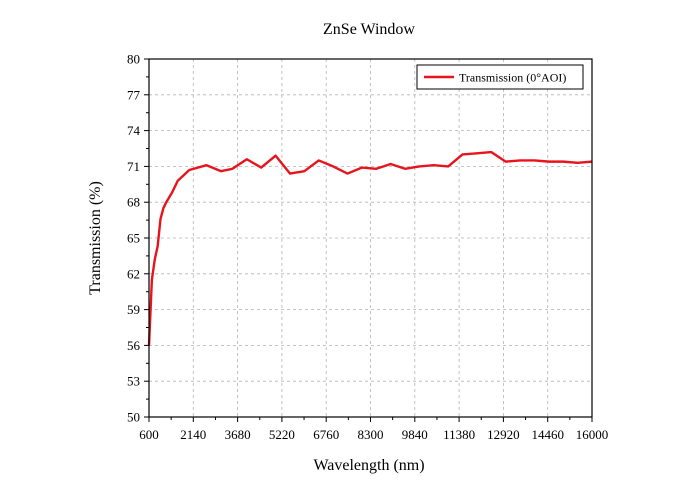 This screenshot has width=700, height=498. I want to click on x-tick-label: 3680, so click(238, 434).